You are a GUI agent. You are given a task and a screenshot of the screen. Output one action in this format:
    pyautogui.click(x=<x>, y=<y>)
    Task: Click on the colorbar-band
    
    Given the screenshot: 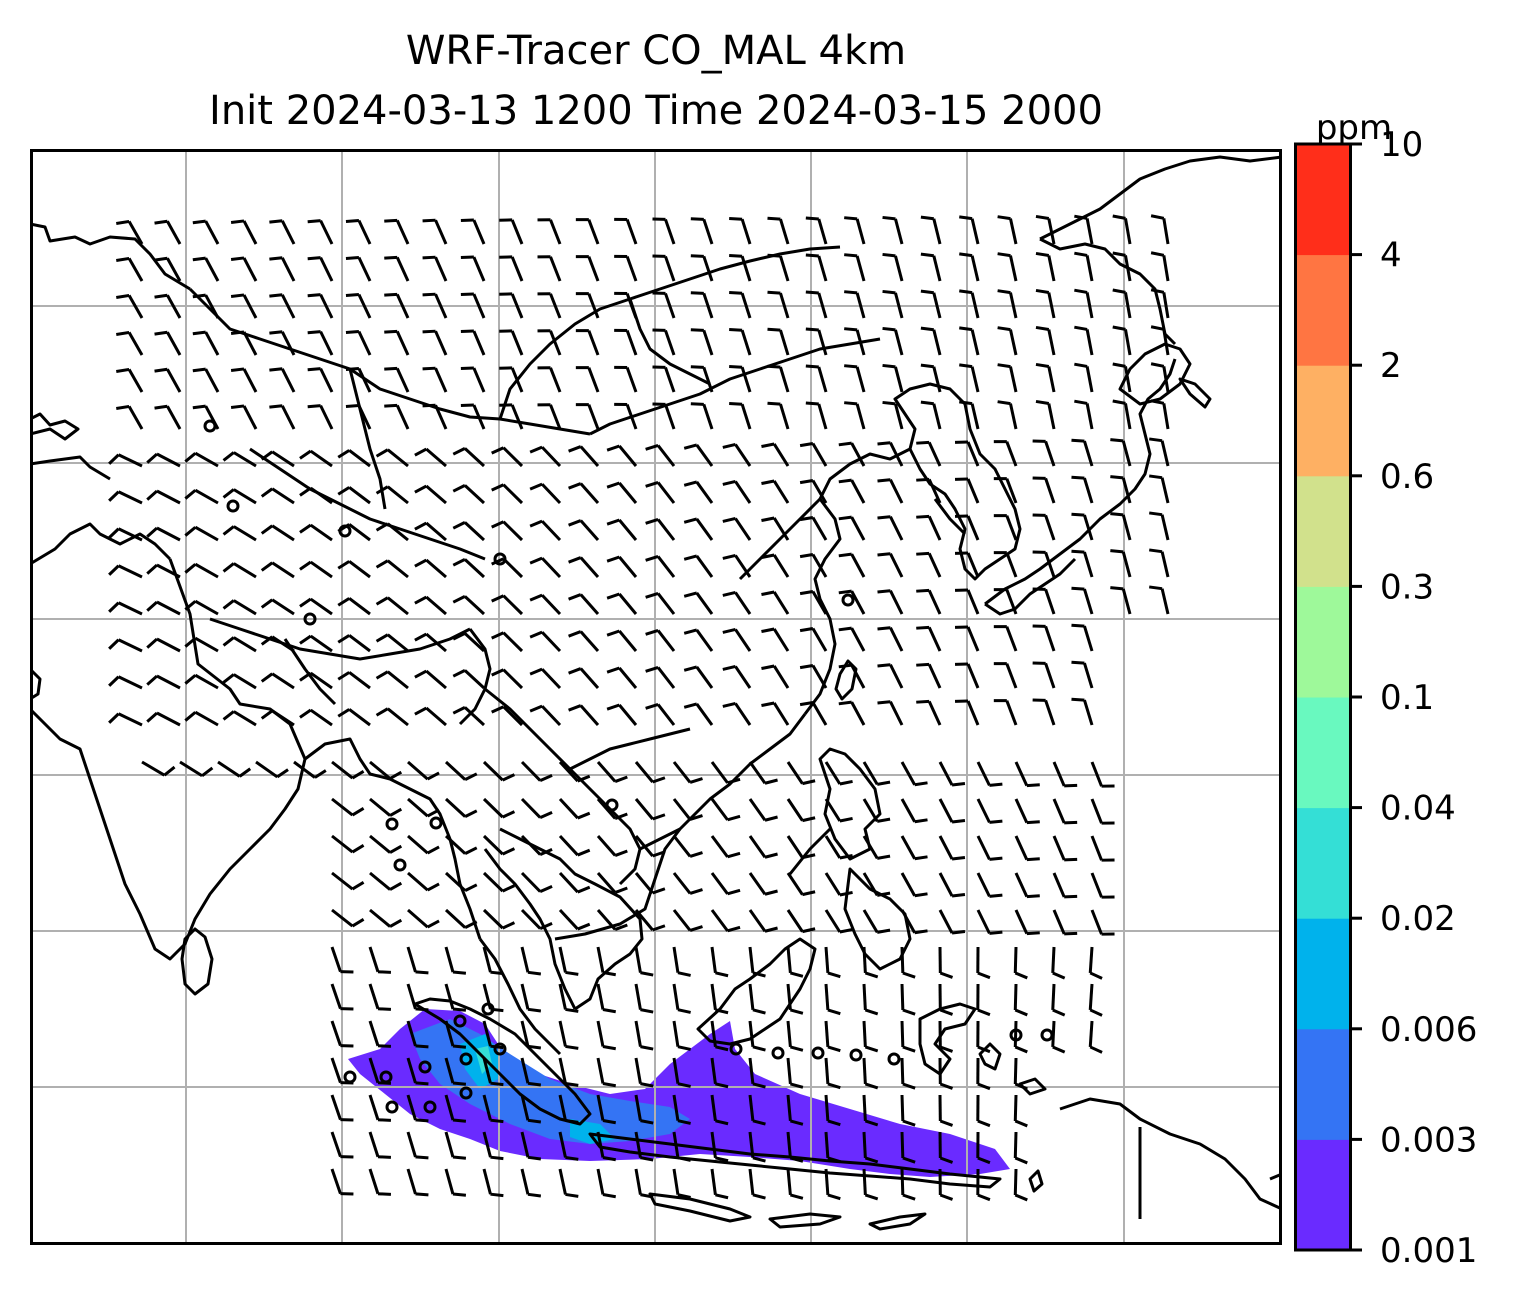 What is the action you would take?
    pyautogui.click(x=1323, y=421)
    